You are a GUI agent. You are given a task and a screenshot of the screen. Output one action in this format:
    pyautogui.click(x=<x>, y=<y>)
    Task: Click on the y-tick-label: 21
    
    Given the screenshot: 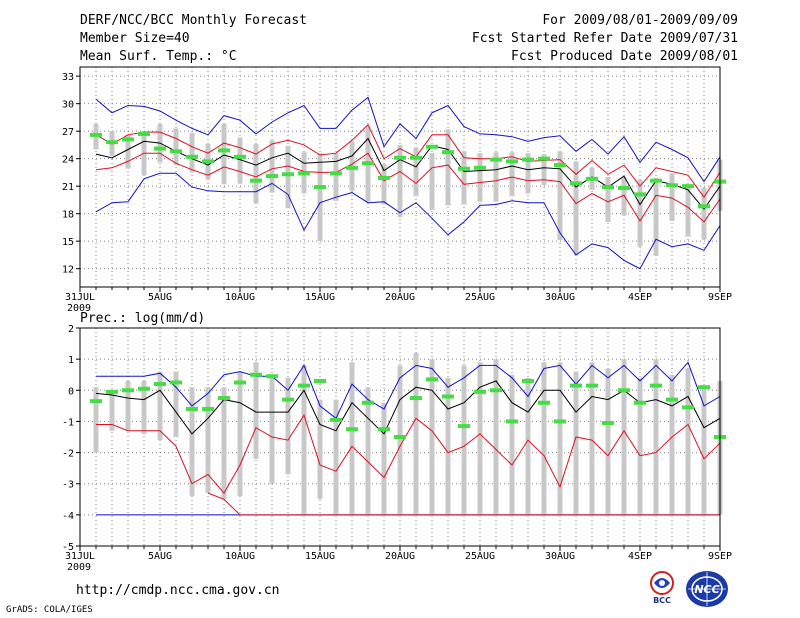 What is the action you would take?
    pyautogui.click(x=68, y=187)
    